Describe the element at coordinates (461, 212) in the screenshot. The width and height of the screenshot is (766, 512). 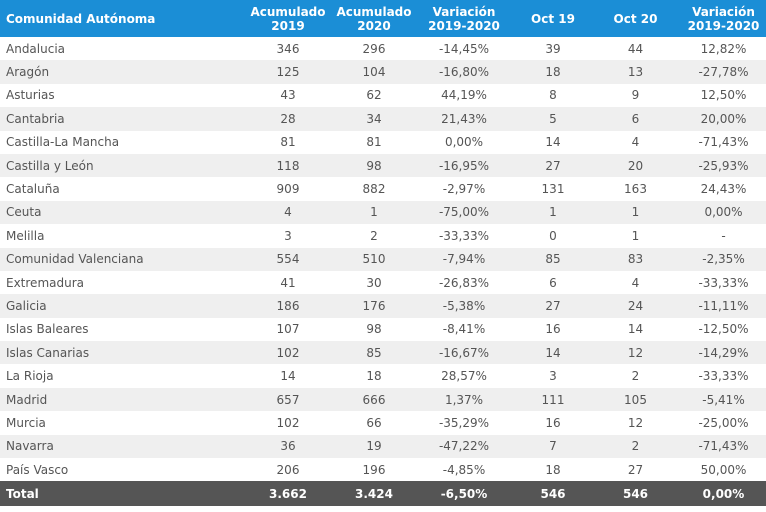
I see `table-cell: -75,00%` at that location.